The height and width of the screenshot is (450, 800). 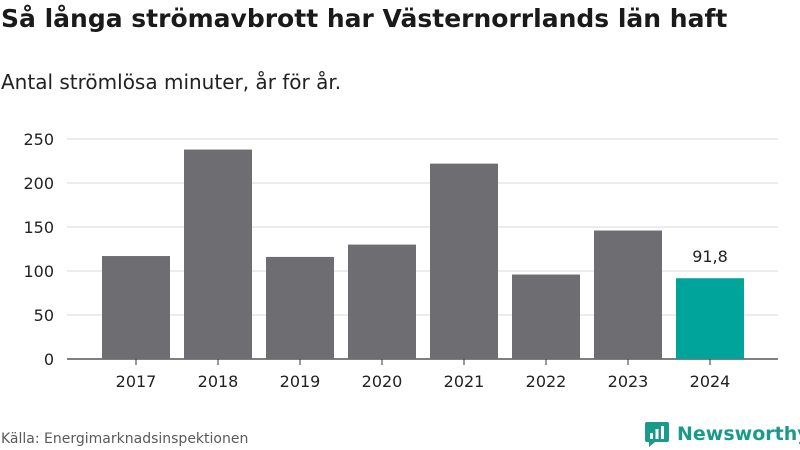 I want to click on y-tick-label: 250, so click(x=38, y=139).